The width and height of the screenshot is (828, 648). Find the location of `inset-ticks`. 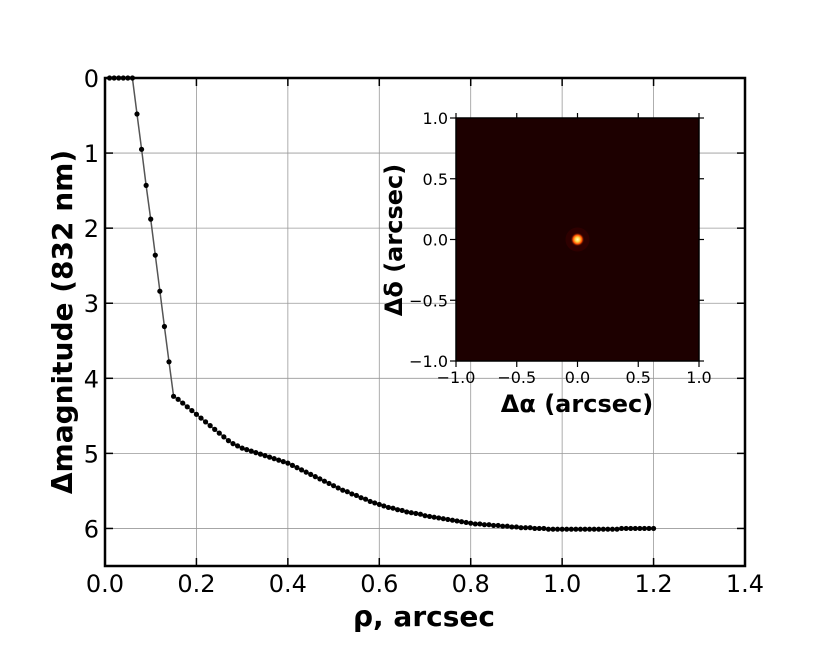

inset-ticks is located at coordinates (577, 240).